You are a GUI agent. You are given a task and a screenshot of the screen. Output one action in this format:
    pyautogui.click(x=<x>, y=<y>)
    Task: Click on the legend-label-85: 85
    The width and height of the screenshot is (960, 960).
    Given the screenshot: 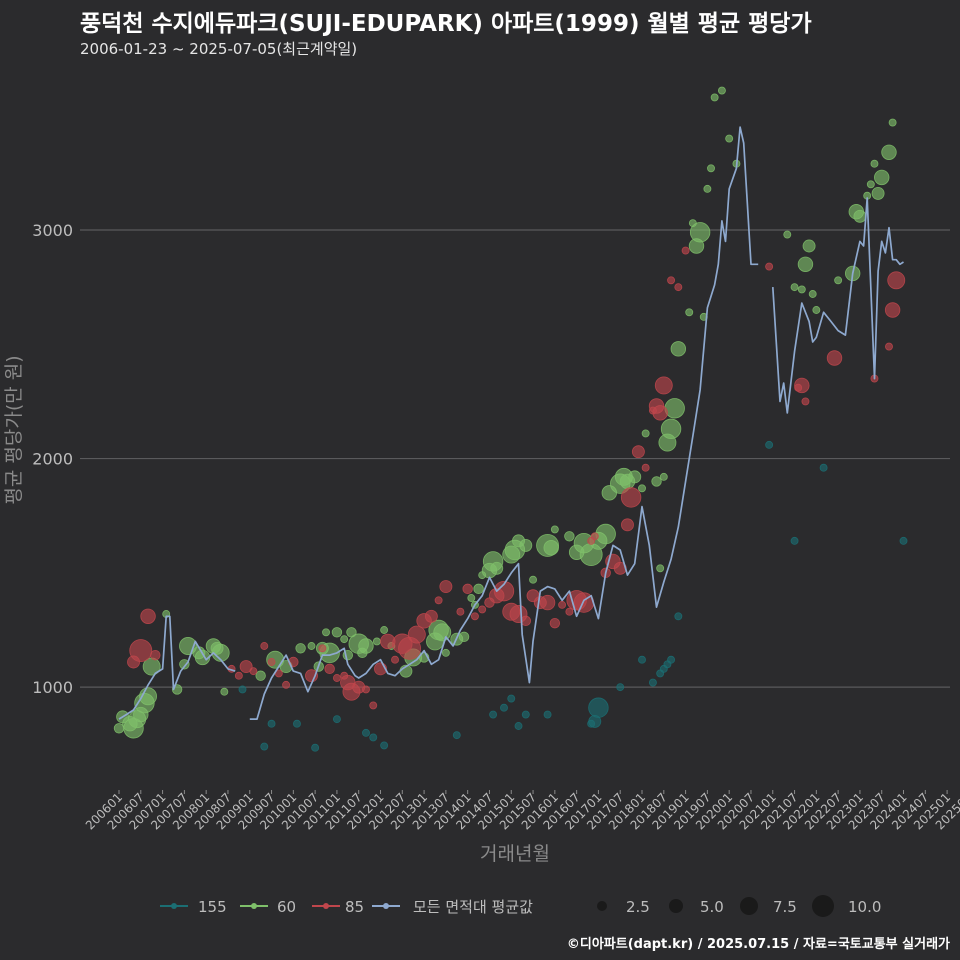 What is the action you would take?
    pyautogui.click(x=354, y=907)
    